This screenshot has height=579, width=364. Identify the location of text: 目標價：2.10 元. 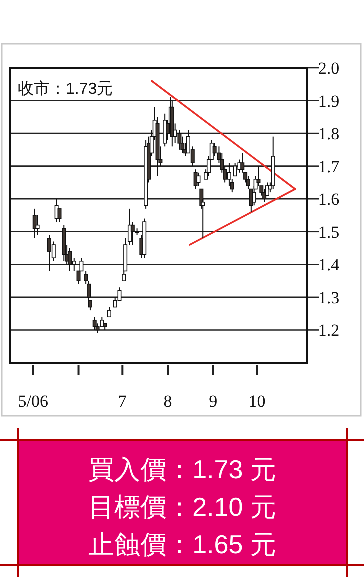
(182, 507).